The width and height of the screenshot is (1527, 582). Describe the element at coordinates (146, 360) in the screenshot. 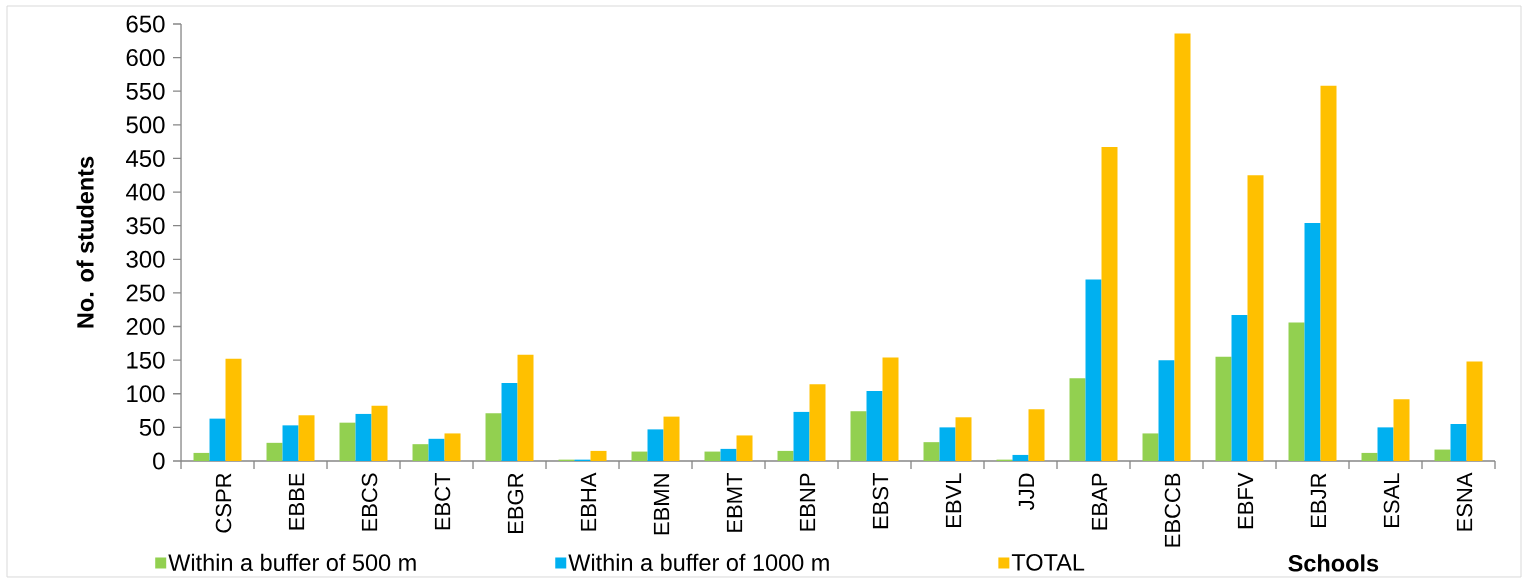

I see `y-tick-label: 150` at that location.